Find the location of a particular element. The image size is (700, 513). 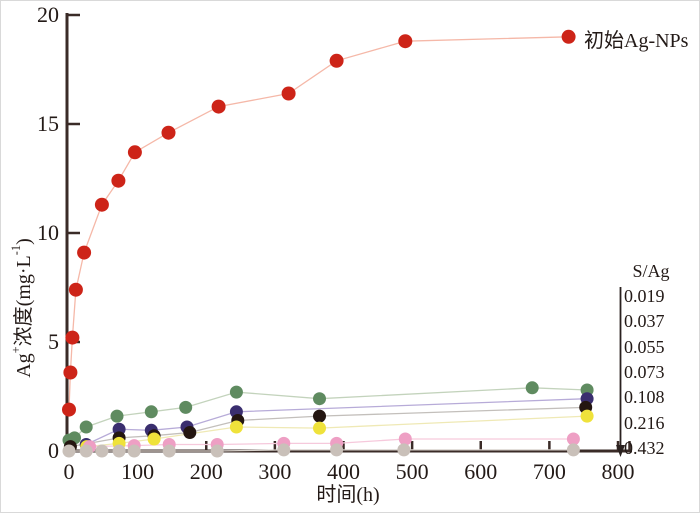

sag-arrow-head is located at coordinates (620, 451).